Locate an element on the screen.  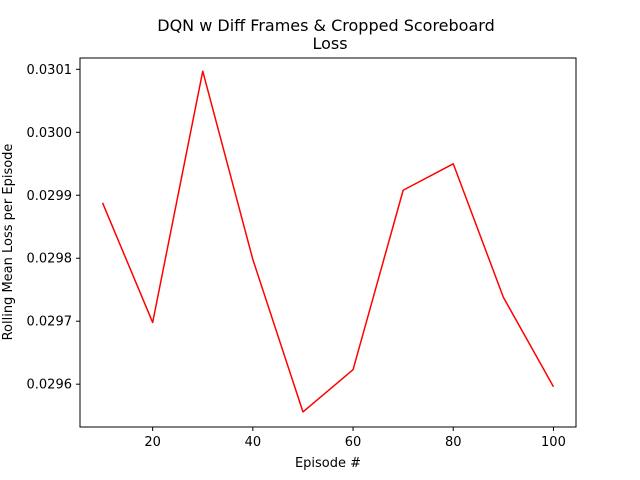
x-tick-label: 20 is located at coordinates (152, 442).